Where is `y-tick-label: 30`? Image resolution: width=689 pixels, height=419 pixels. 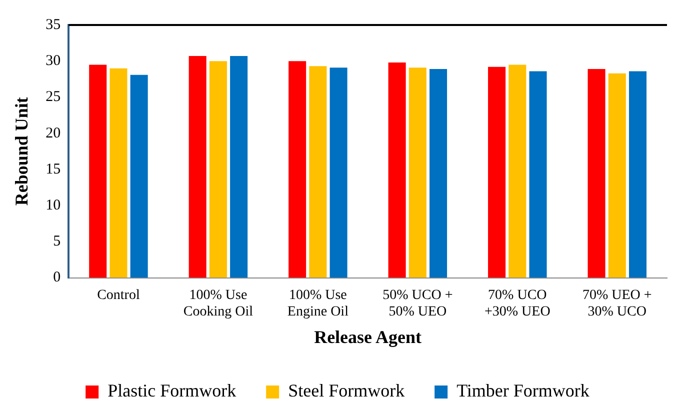
y-tick-label: 30 is located at coordinates (53, 61).